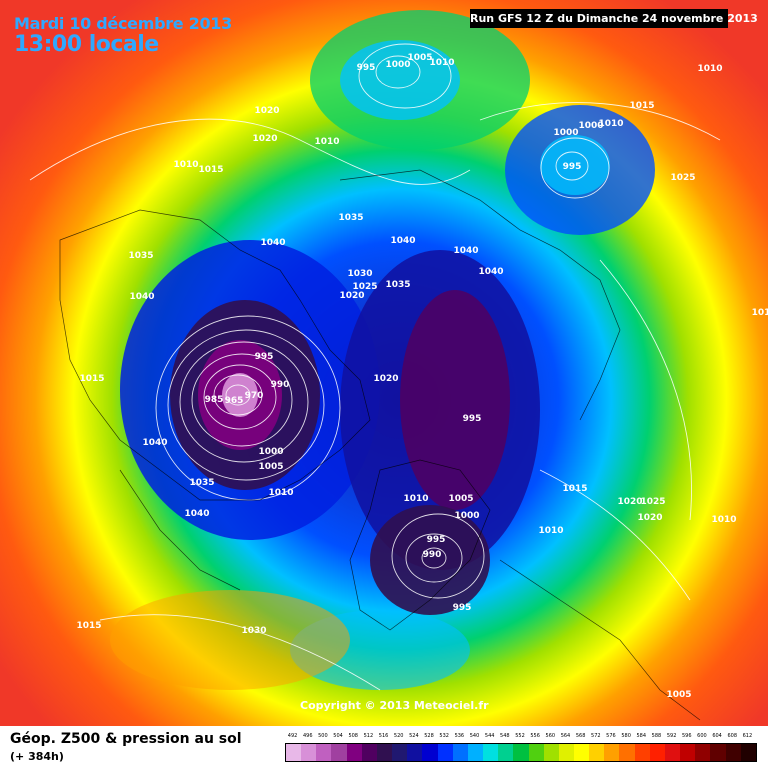 The image size is (768, 768). Describe the element at coordinates (368, 736) in the screenshot. I see `legend-label: 512` at that location.